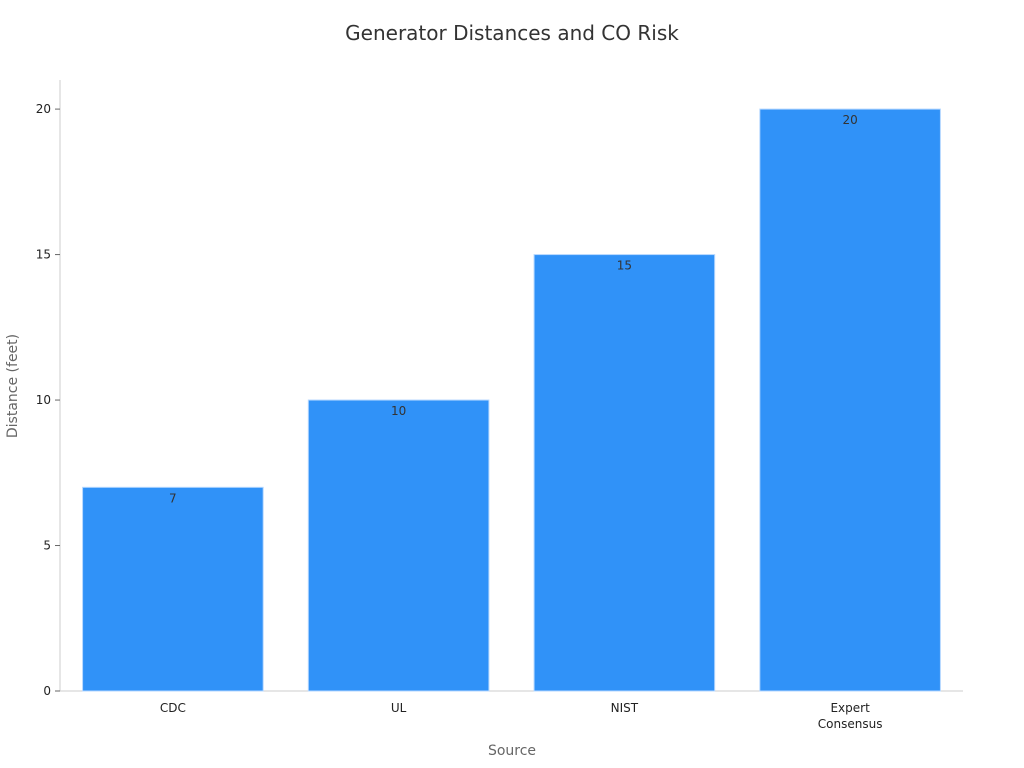  What do you see at coordinates (173, 708) in the screenshot?
I see `x-tick-label: CDC` at bounding box center [173, 708].